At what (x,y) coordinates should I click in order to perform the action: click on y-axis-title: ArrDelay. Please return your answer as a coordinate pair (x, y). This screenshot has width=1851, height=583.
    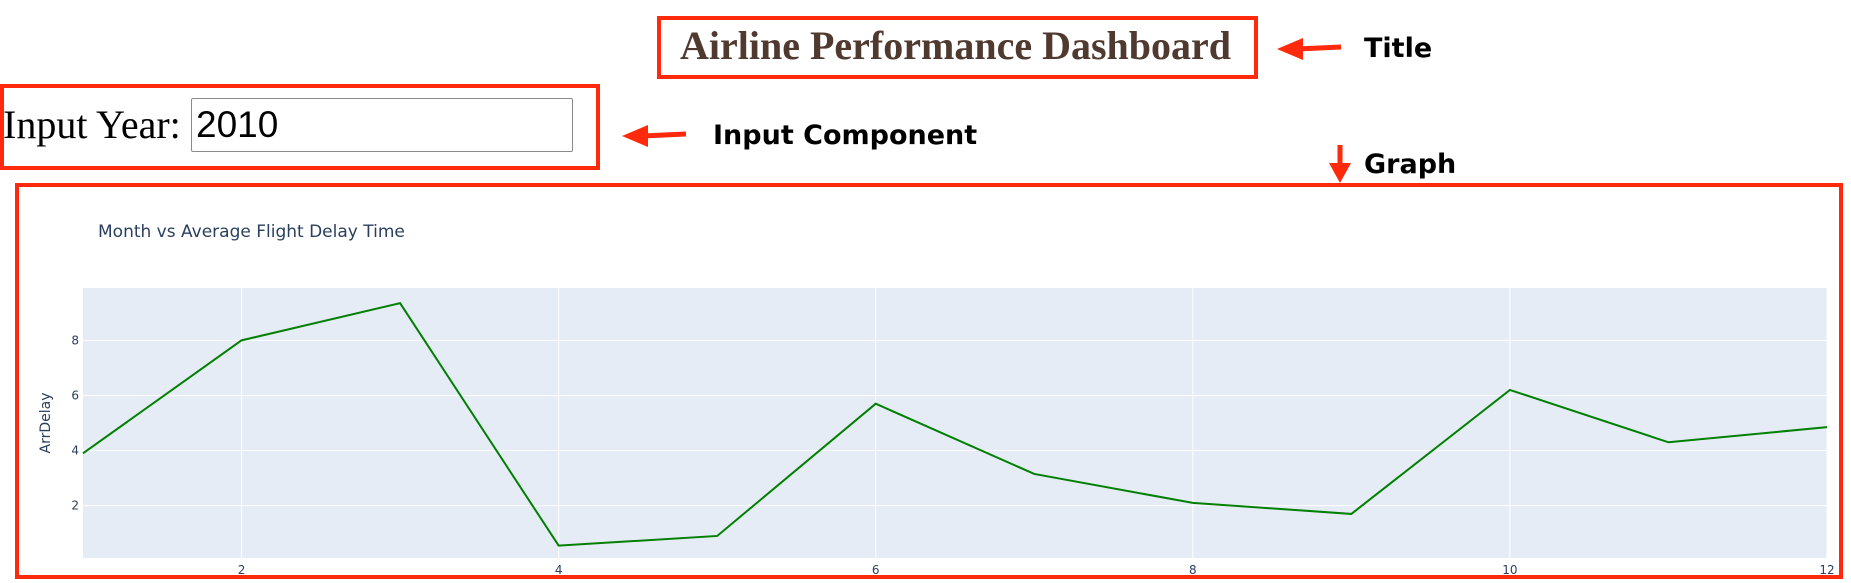
    Looking at the image, I should click on (46, 423).